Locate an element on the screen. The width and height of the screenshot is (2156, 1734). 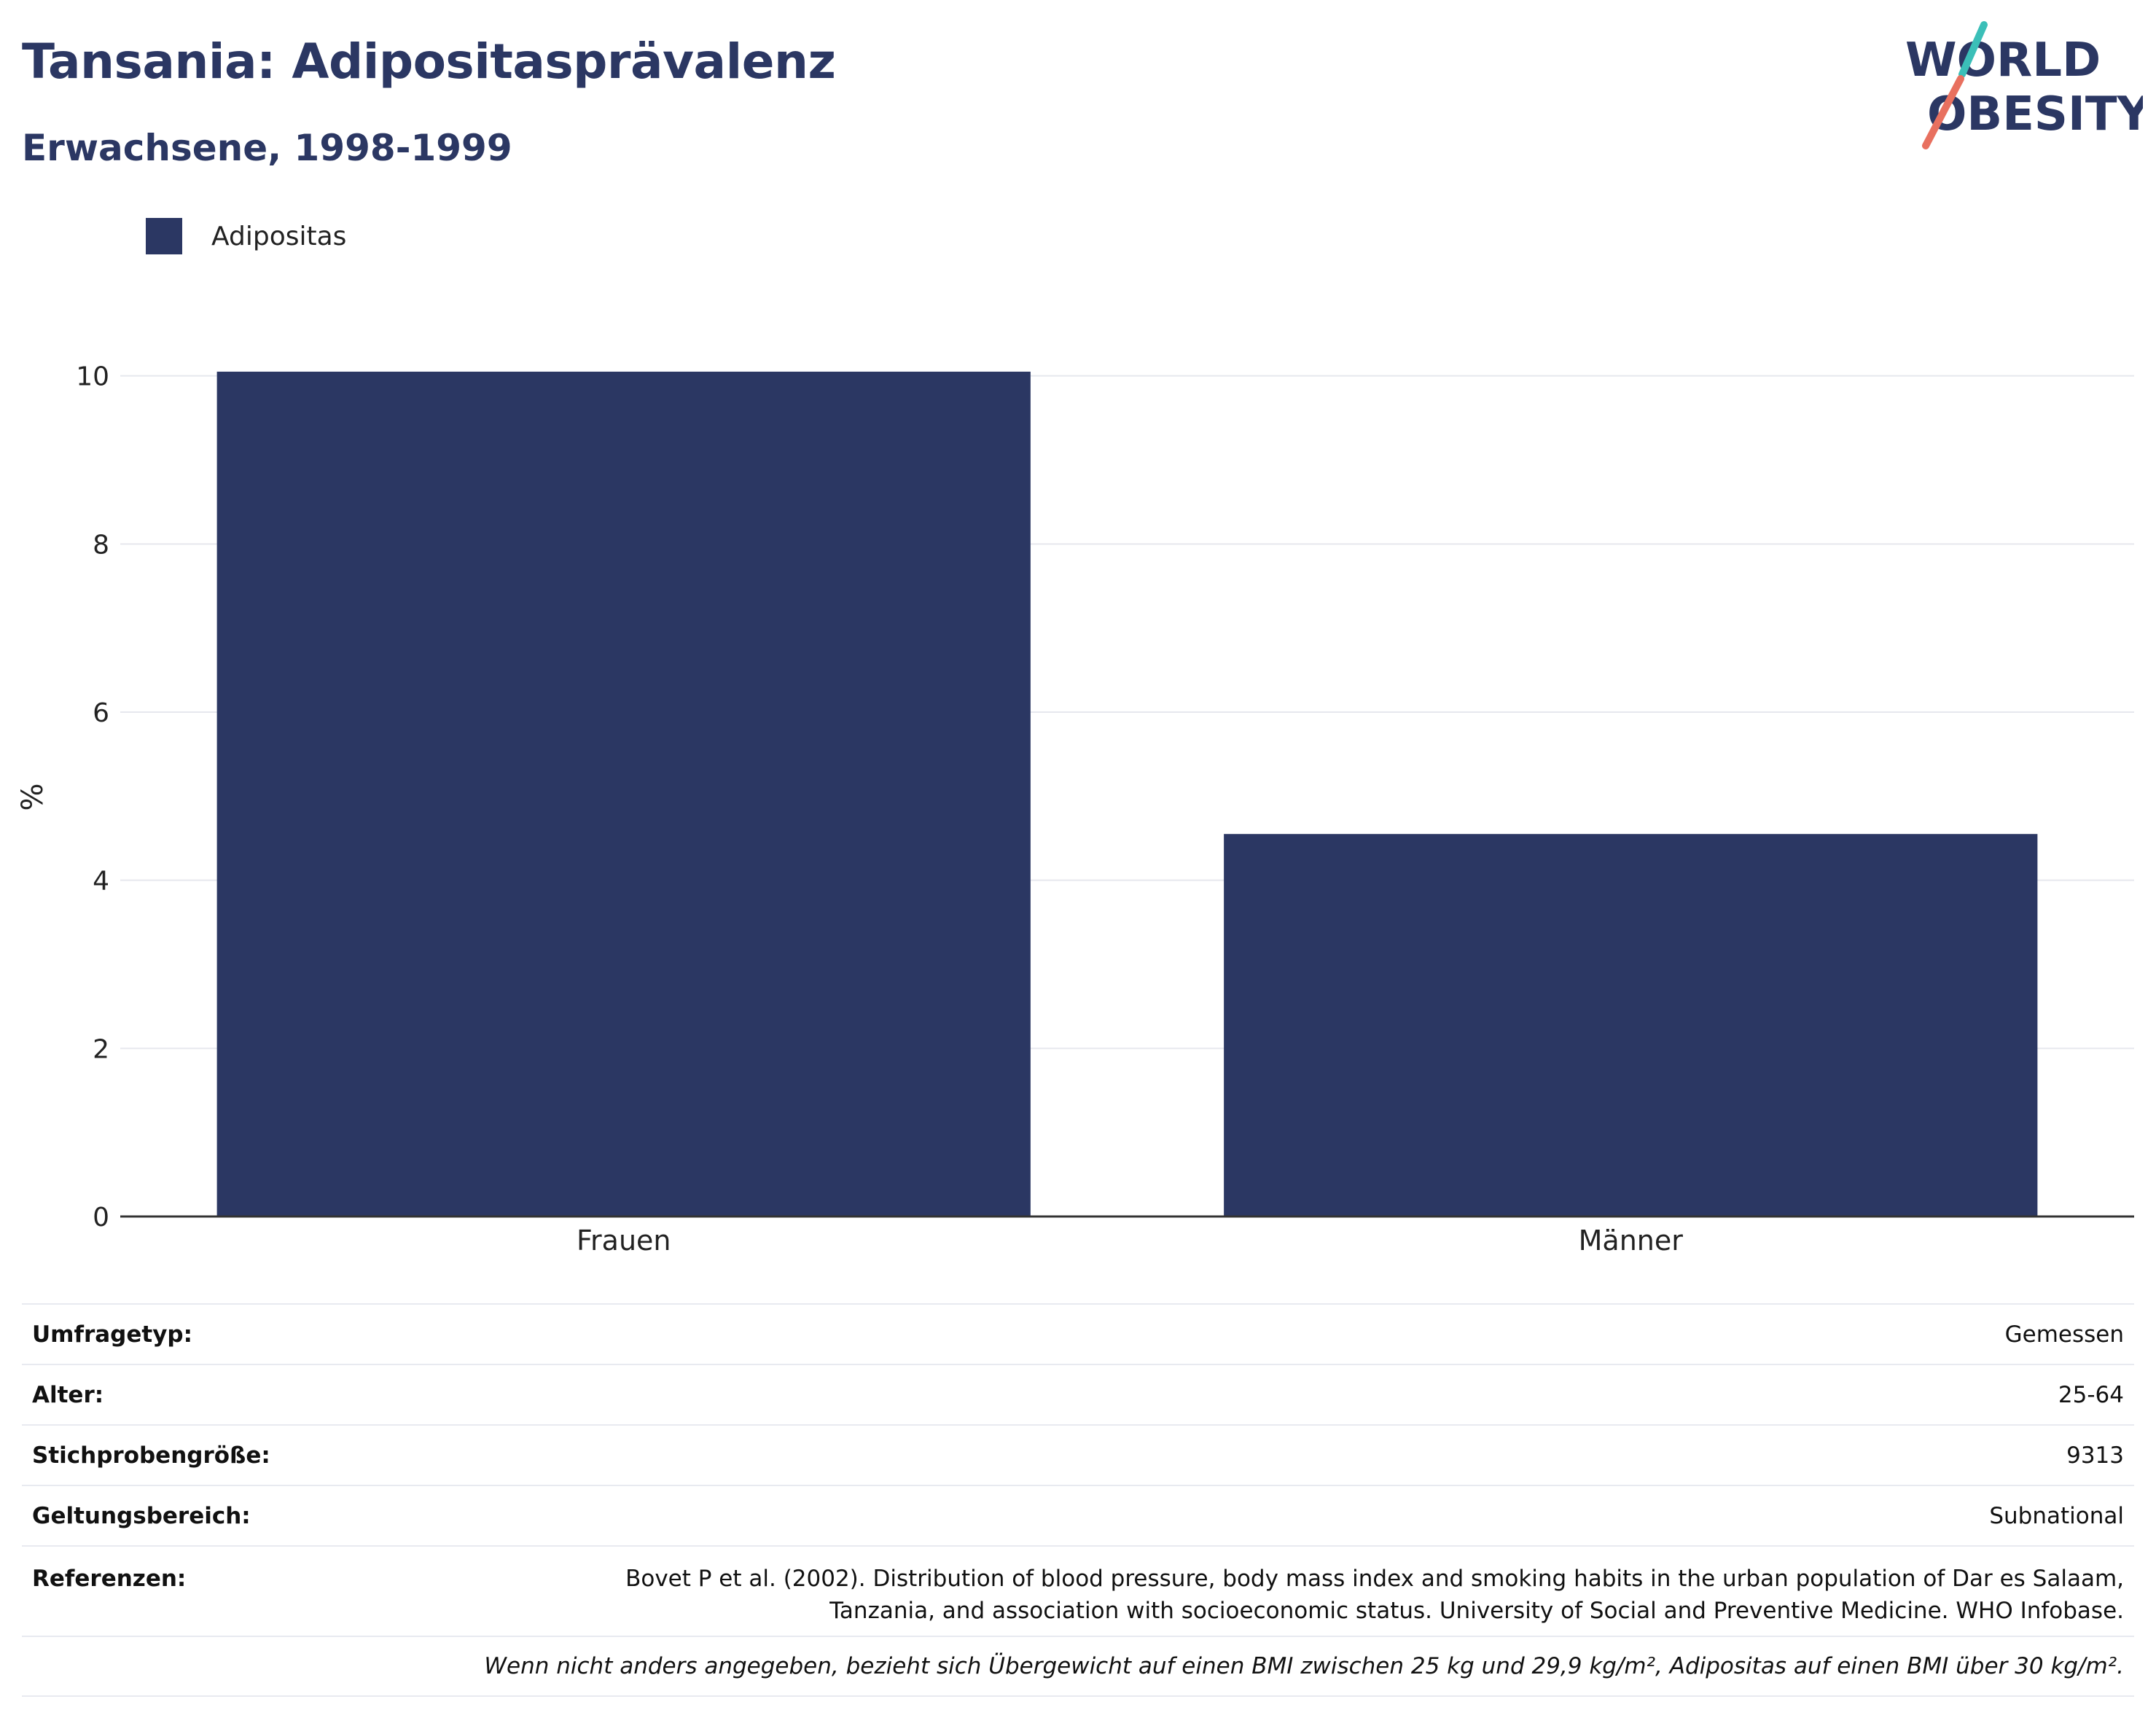
meta-key: Stichprobengröße: is located at coordinates (151, 1455).